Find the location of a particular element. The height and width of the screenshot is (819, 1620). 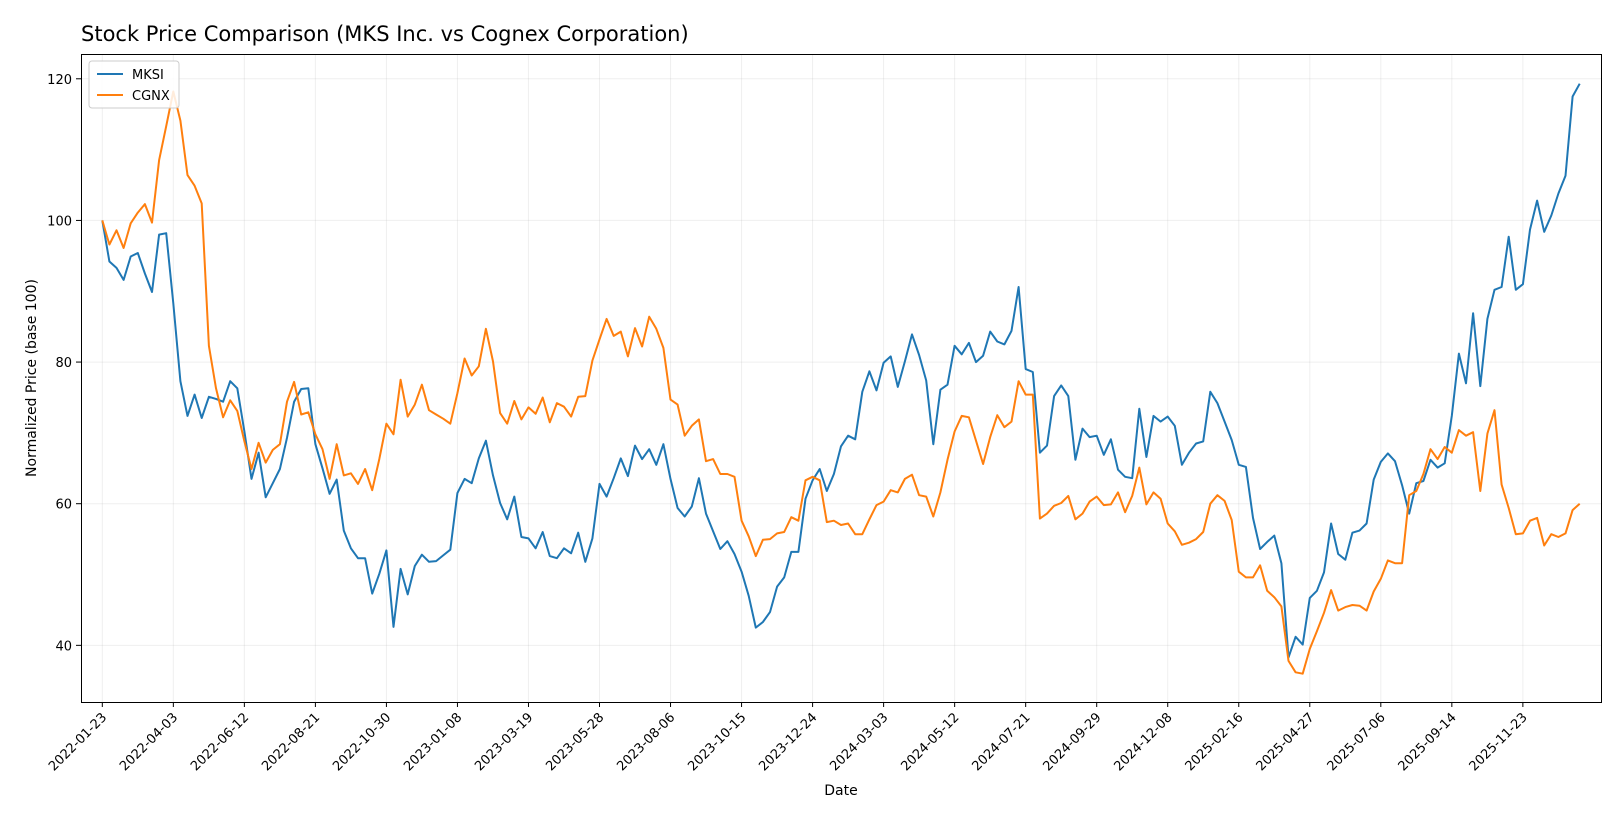

y-tick-label: 120 is located at coordinates (59, 80).